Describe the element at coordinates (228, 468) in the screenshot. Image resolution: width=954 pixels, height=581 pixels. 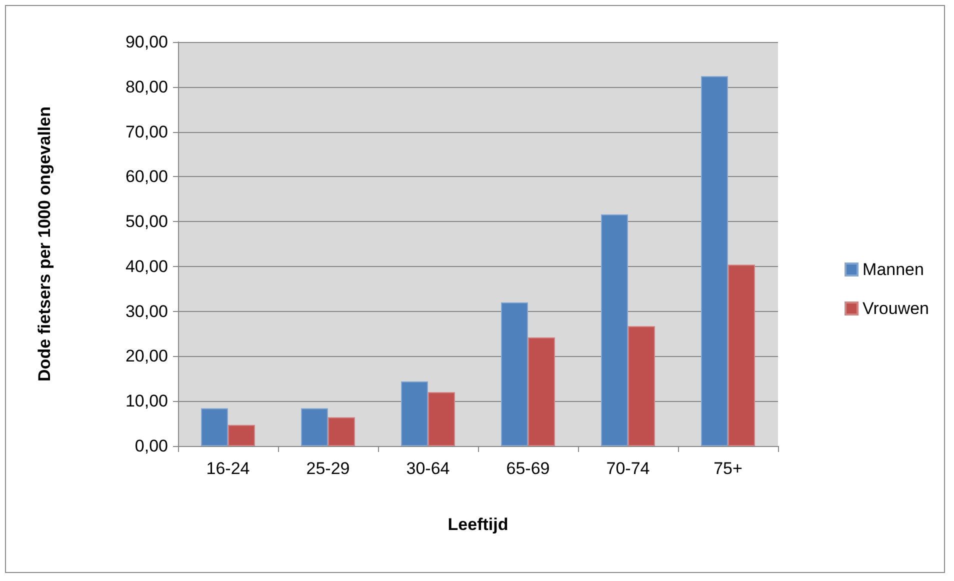
I see `x-tick-label: 16-24` at that location.